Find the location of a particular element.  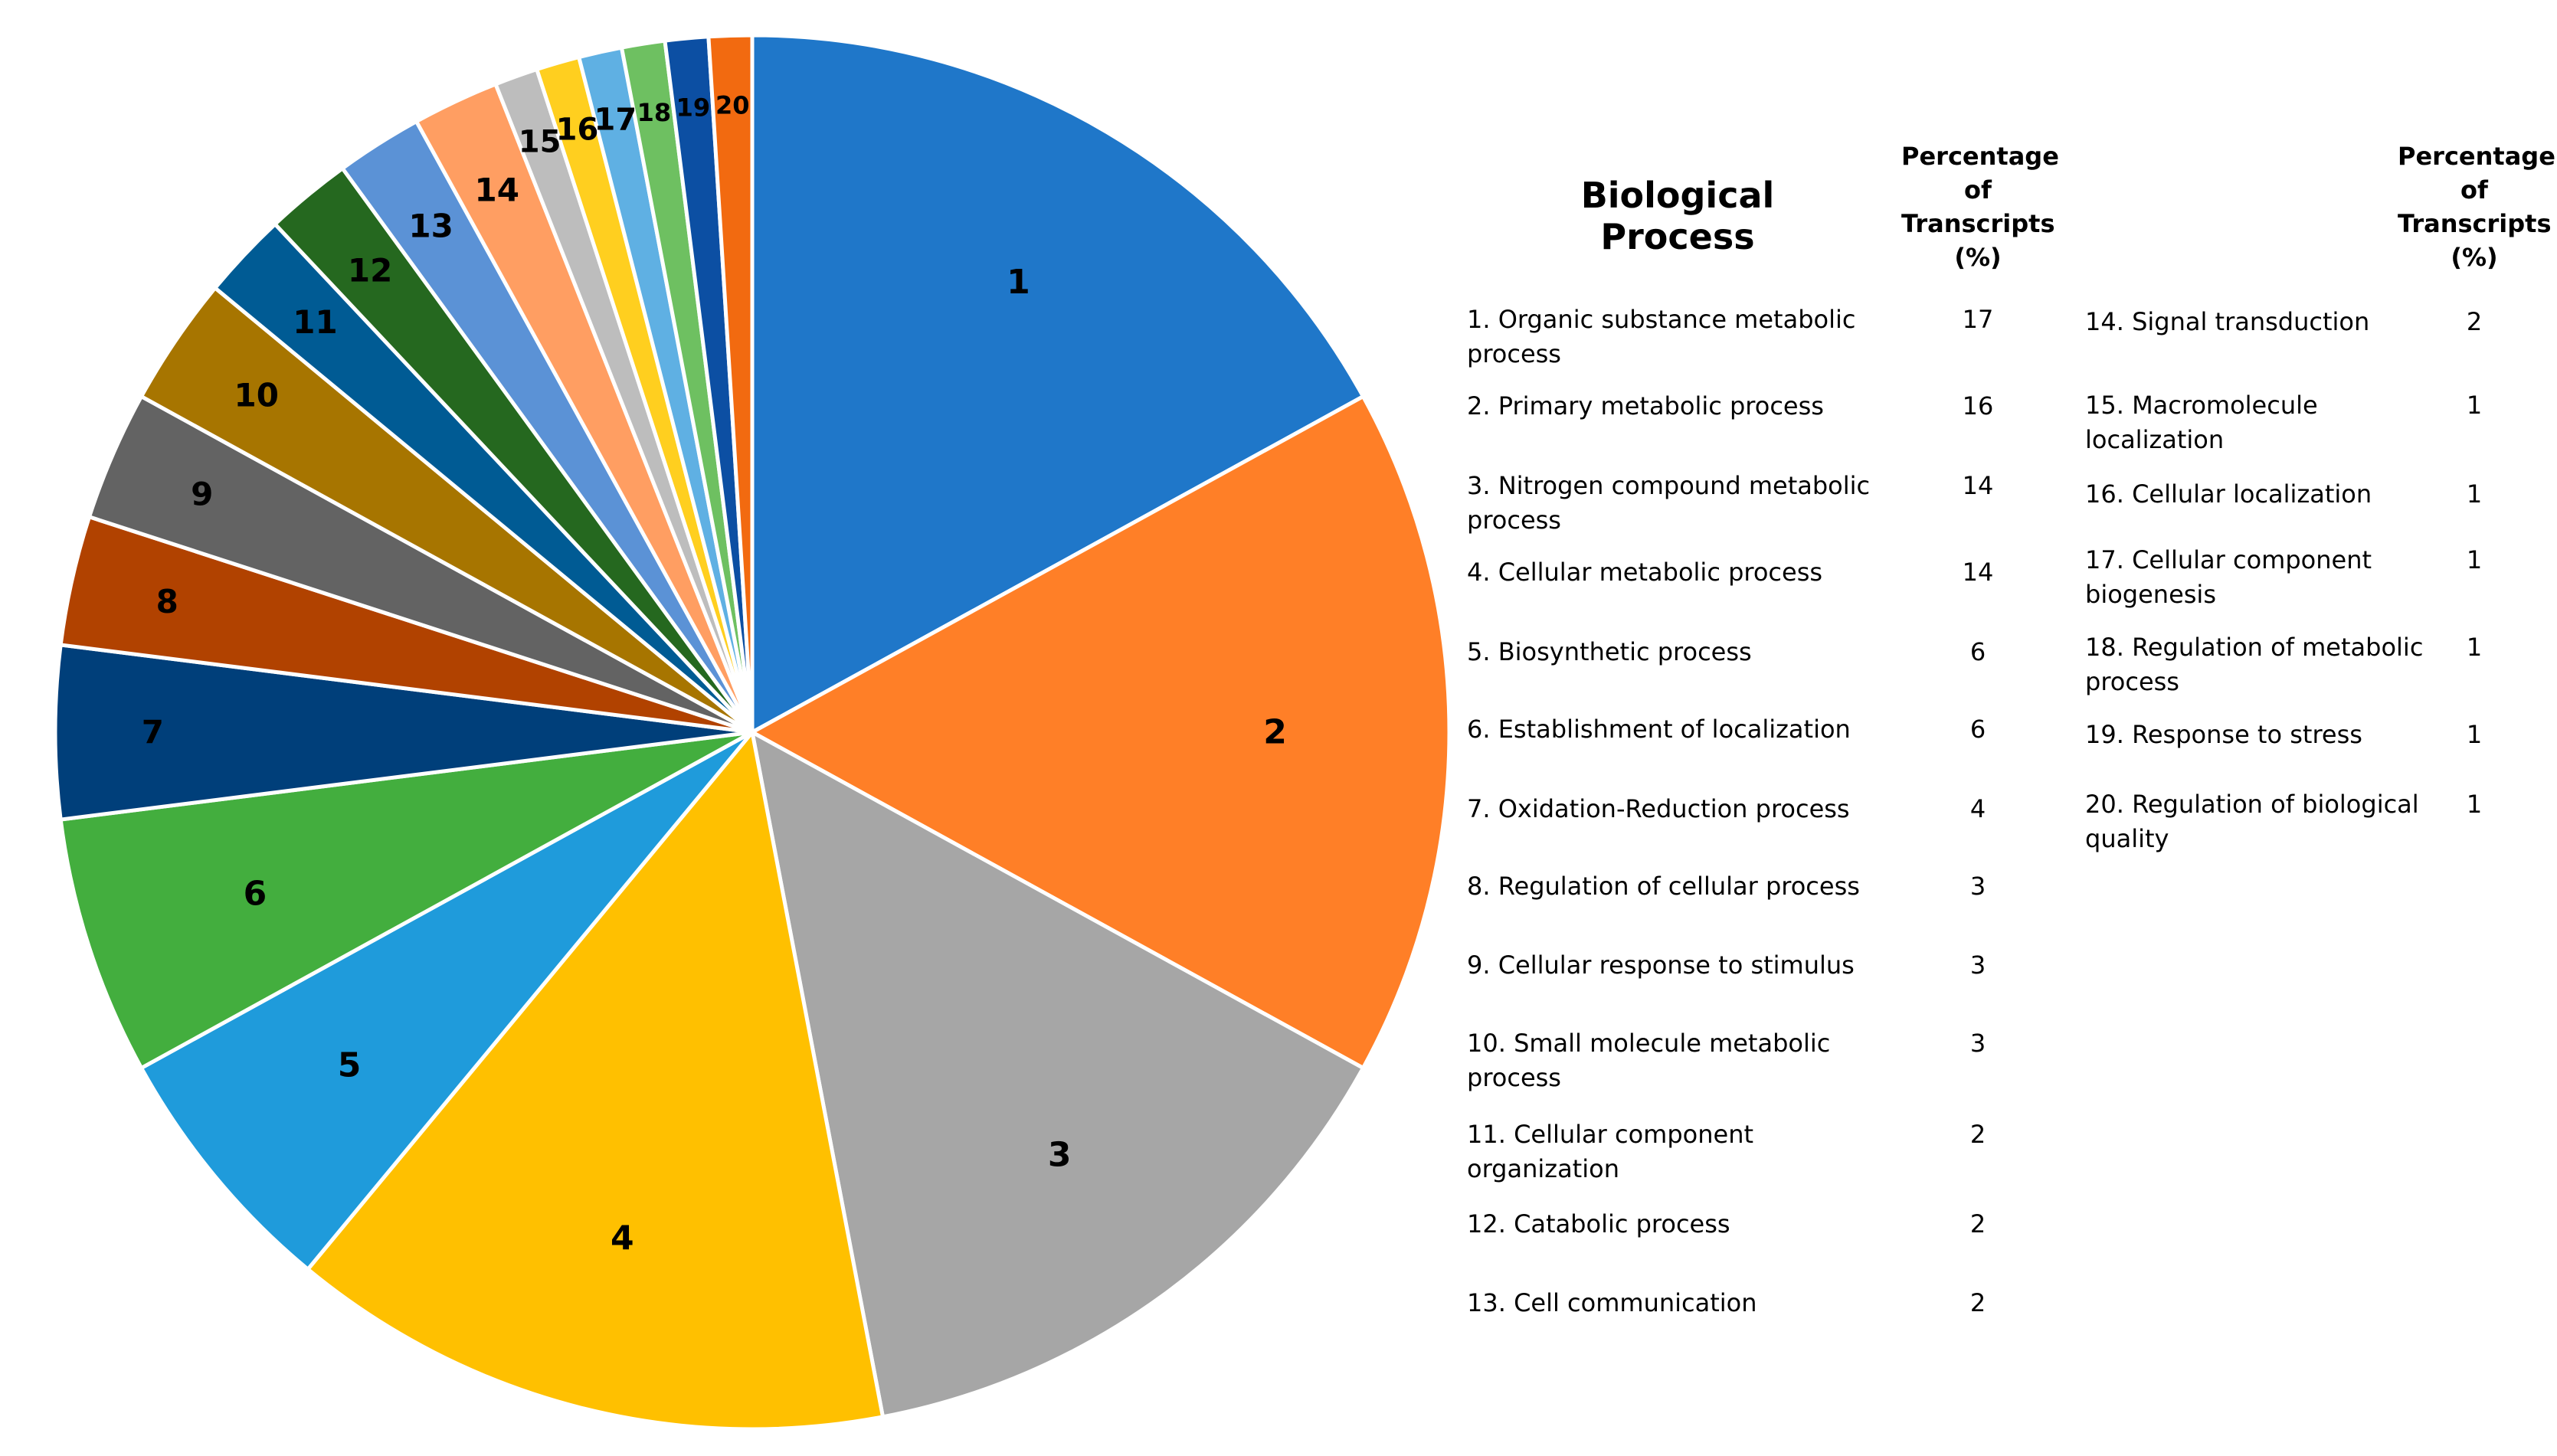

slice-label-6: 6 is located at coordinates (256, 893).